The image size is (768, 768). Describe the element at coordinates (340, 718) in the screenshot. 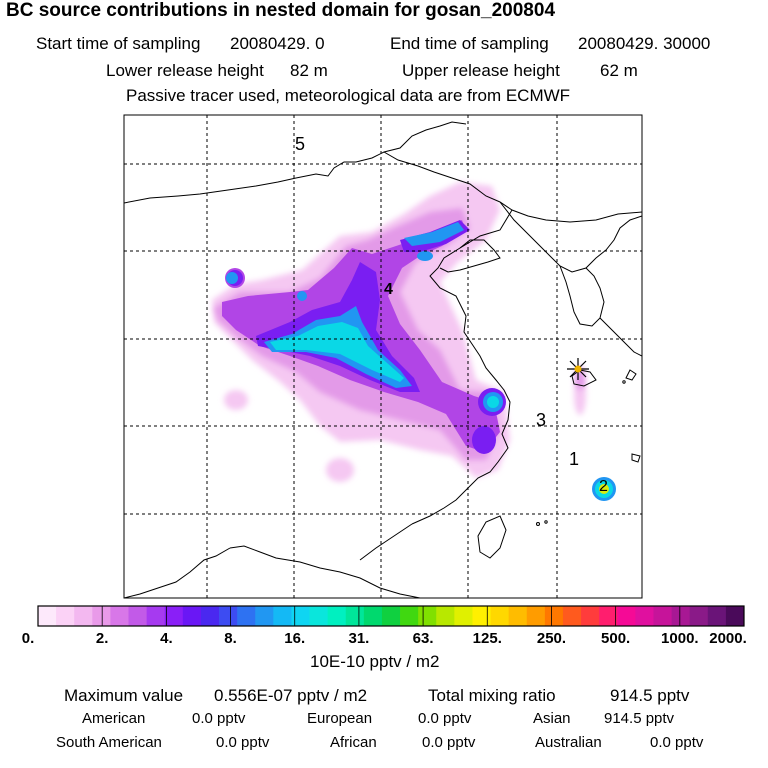

I see `european-label: European` at that location.